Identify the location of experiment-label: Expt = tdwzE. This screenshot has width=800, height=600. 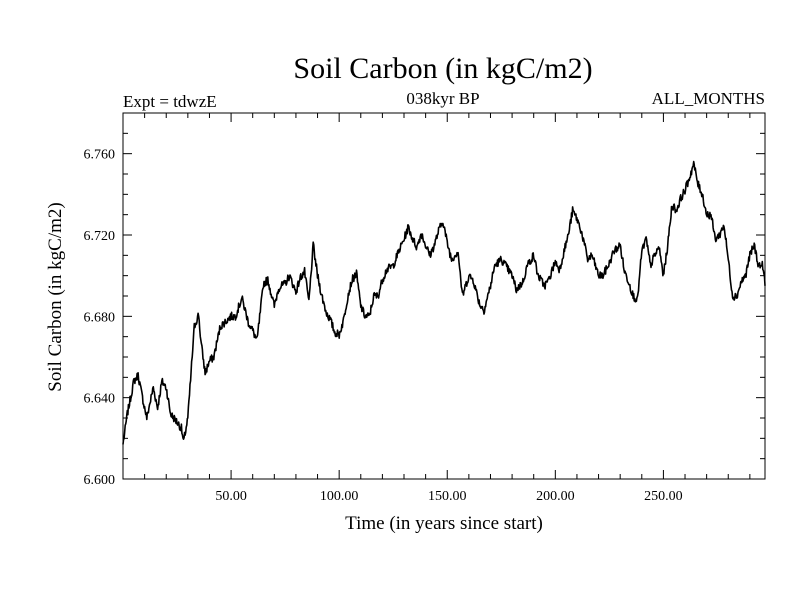
(170, 101).